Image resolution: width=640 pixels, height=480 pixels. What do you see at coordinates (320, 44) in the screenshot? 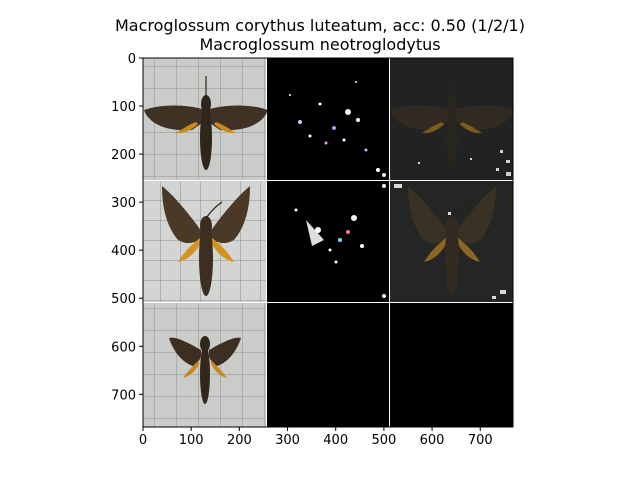
I see `figure-title-line-2: Macroglossum neotroglodytus` at bounding box center [320, 44].